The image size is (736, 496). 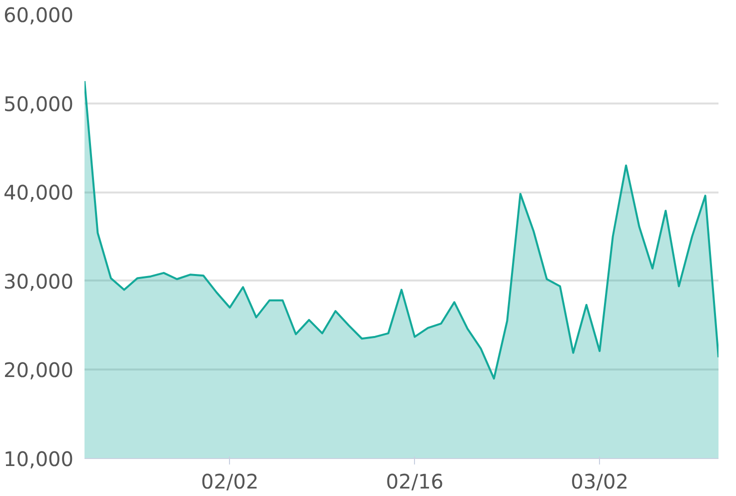 I want to click on x-tick-label: 03/02, so click(x=599, y=482).